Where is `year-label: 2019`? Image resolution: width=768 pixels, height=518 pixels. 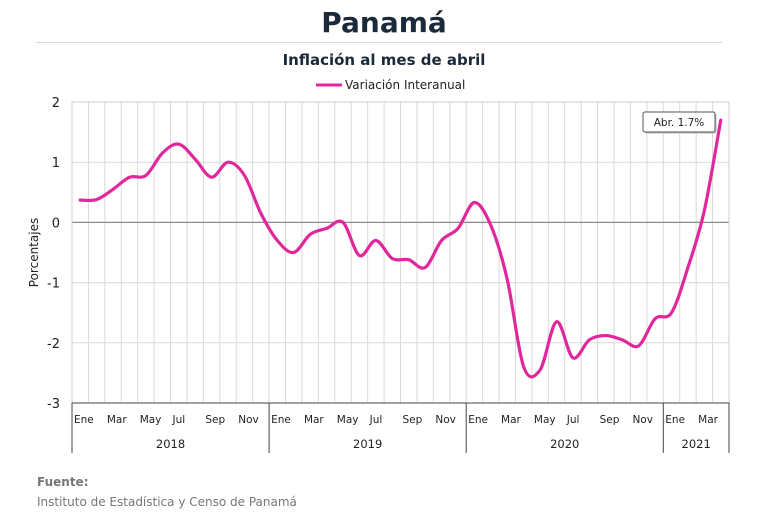 year-label: 2019 is located at coordinates (367, 444).